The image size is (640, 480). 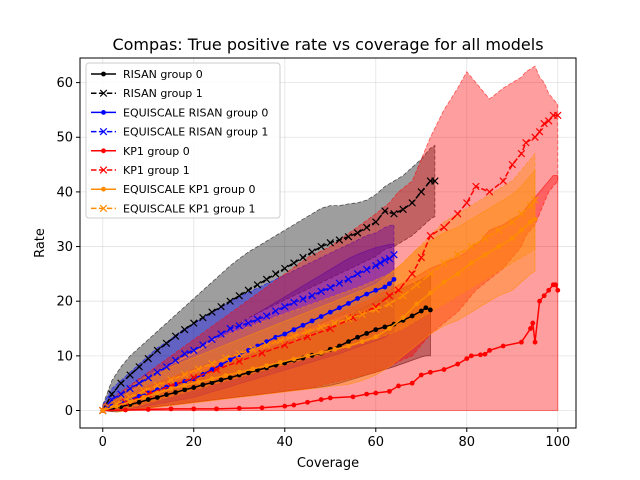 What do you see at coordinates (163, 74) in the screenshot?
I see `legend-label: RISAN group 0` at bounding box center [163, 74].